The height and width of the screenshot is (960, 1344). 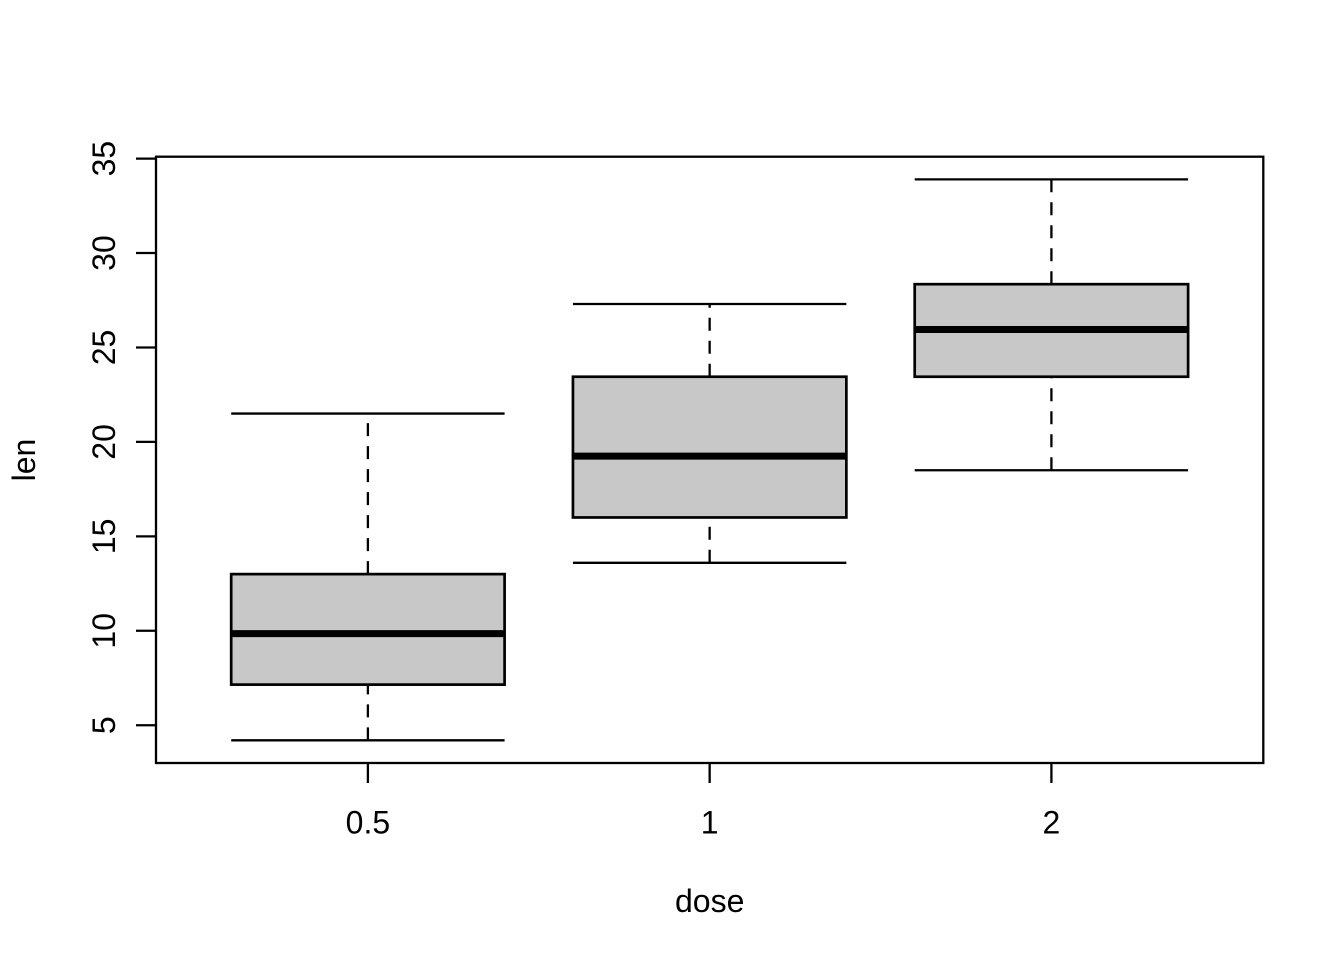 I want to click on x-tick-label: 1, so click(x=710, y=823).